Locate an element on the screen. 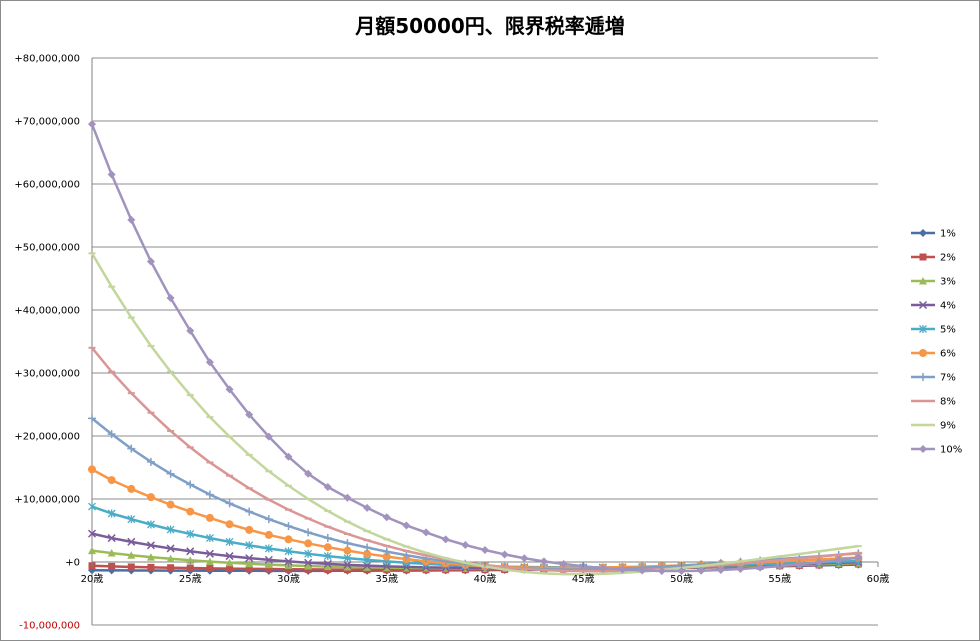  y-tick-label: +60,000,000 is located at coordinates (47, 185).